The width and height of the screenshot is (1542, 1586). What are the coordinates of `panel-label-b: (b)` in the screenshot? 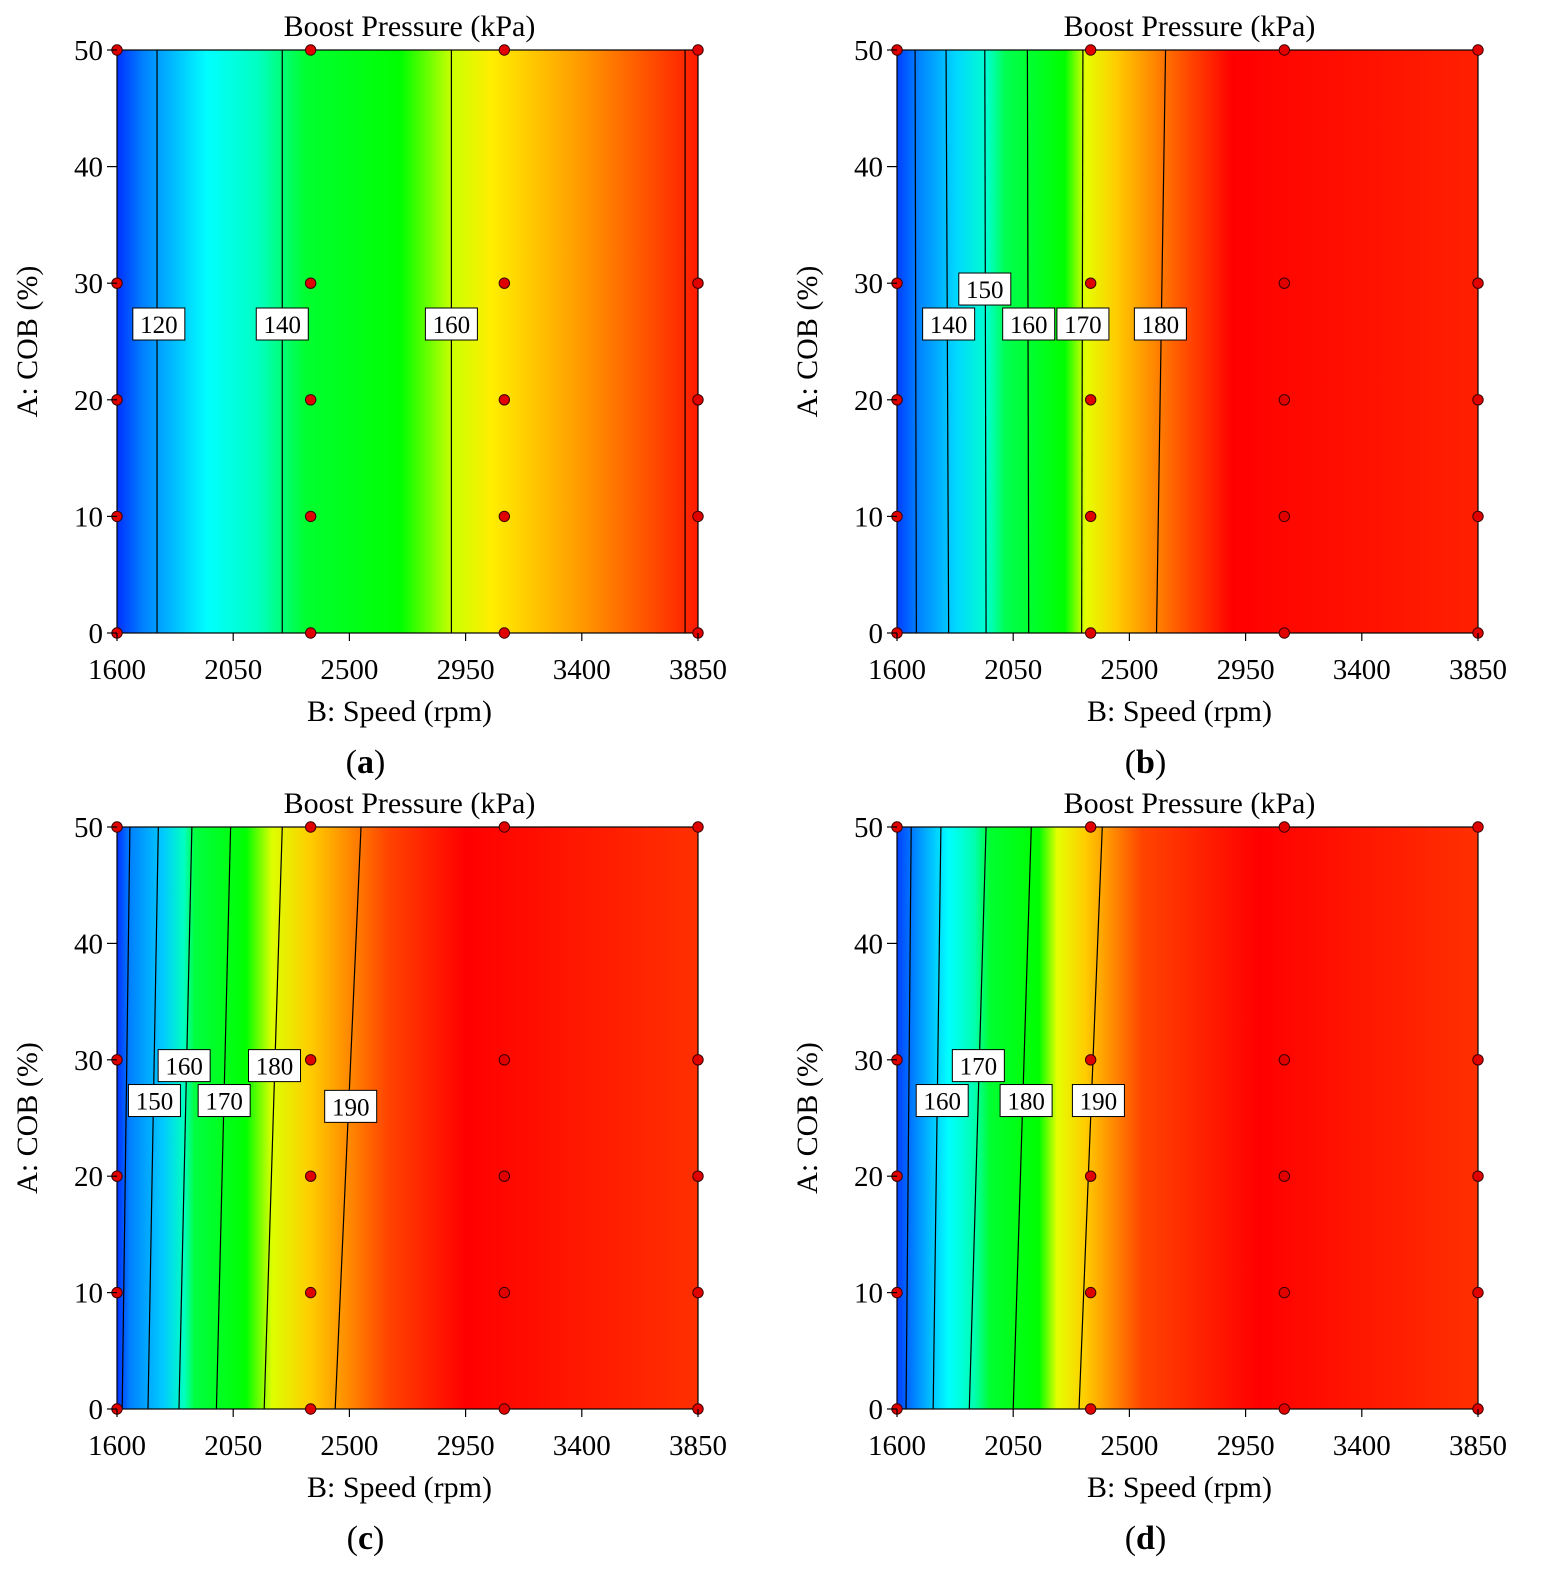 It's located at (1146, 762).